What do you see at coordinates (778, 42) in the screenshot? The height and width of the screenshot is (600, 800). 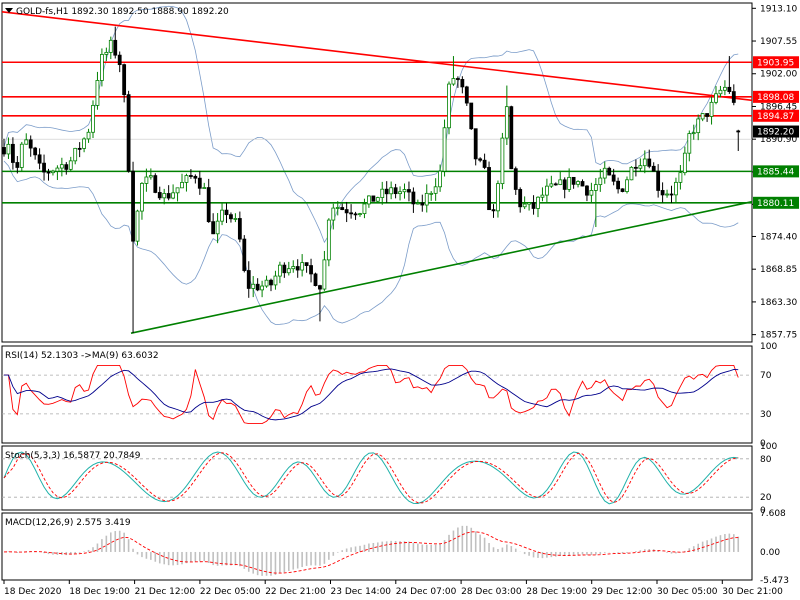 I see `price-tick-label: 1907.55` at bounding box center [778, 42].